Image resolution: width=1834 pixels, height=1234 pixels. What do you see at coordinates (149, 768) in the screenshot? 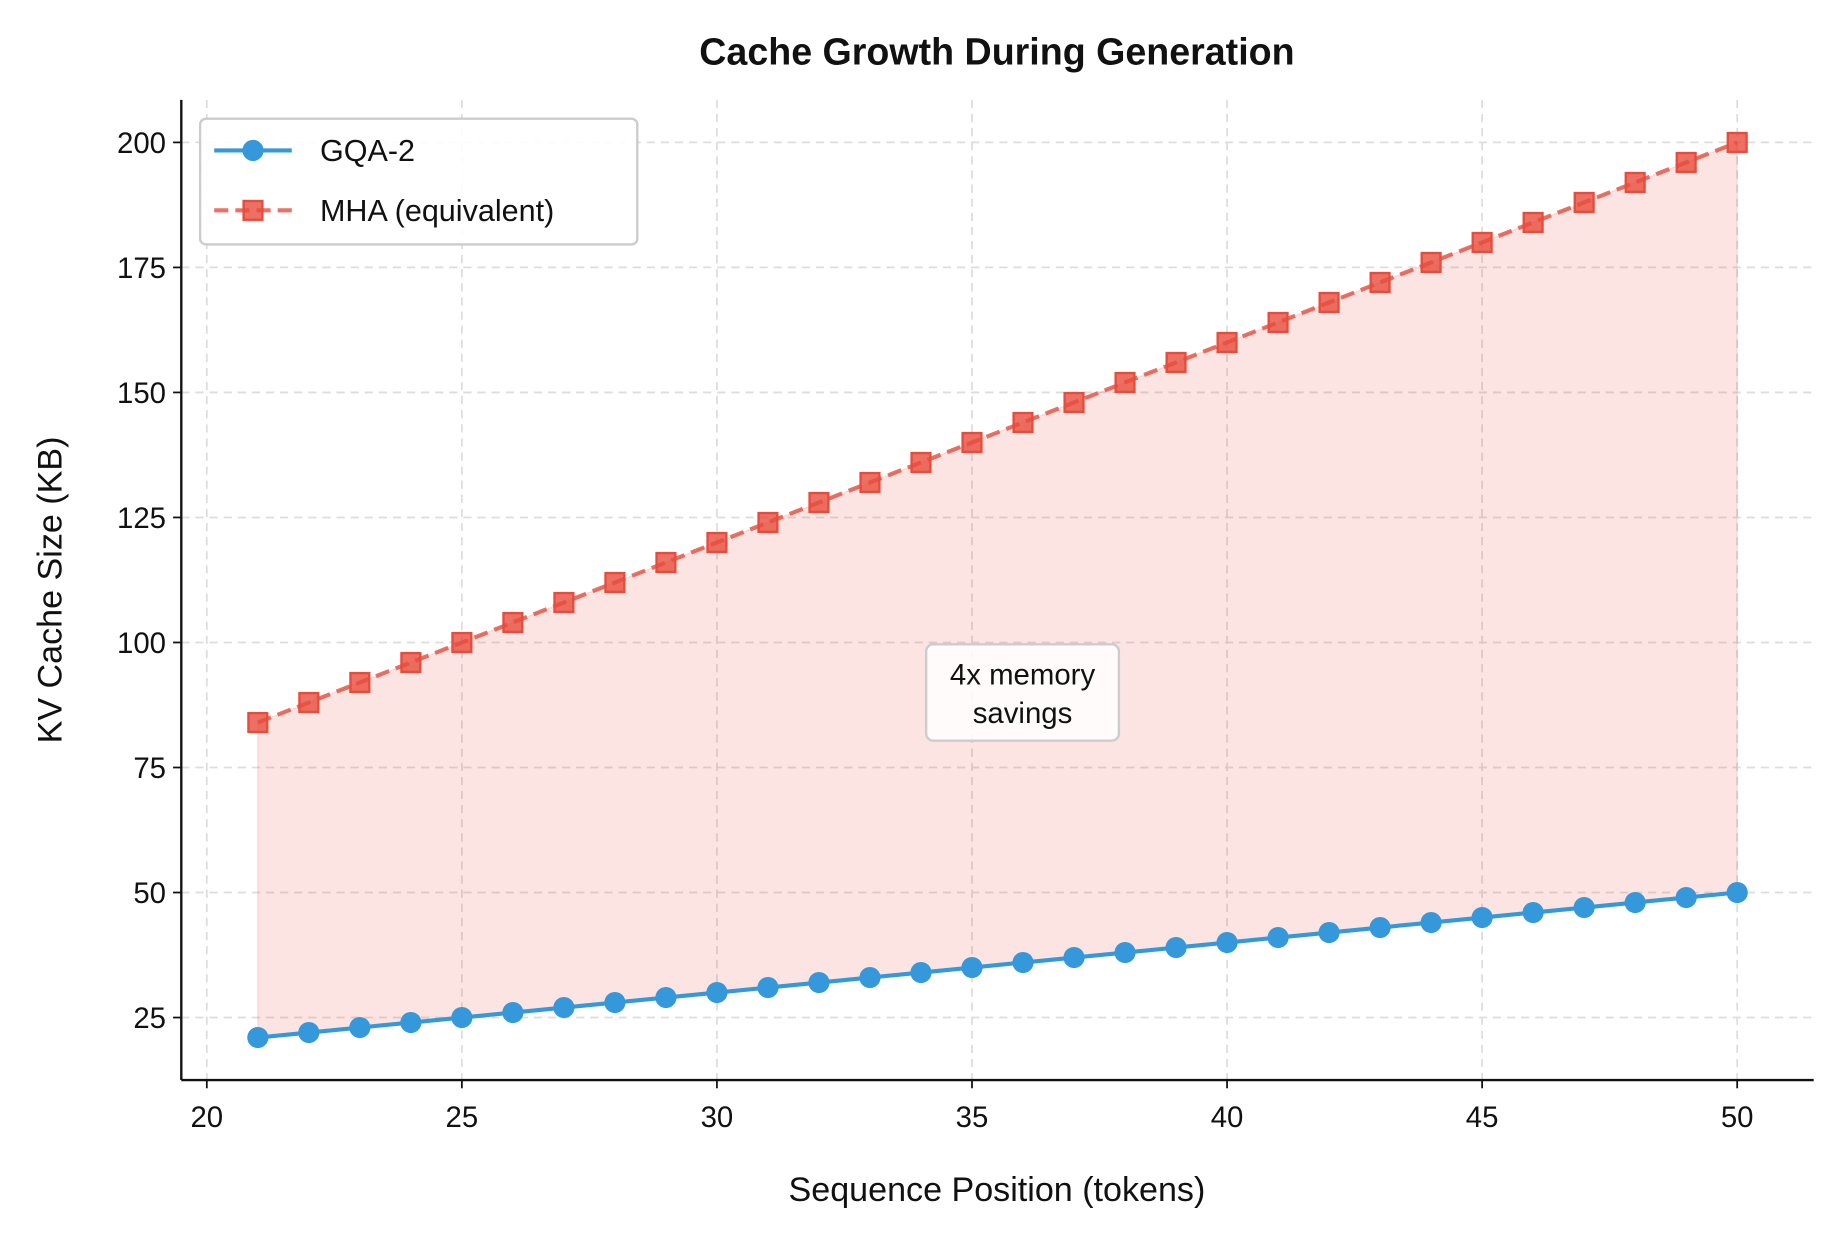
I see `y-tick-label: 75` at bounding box center [149, 768].